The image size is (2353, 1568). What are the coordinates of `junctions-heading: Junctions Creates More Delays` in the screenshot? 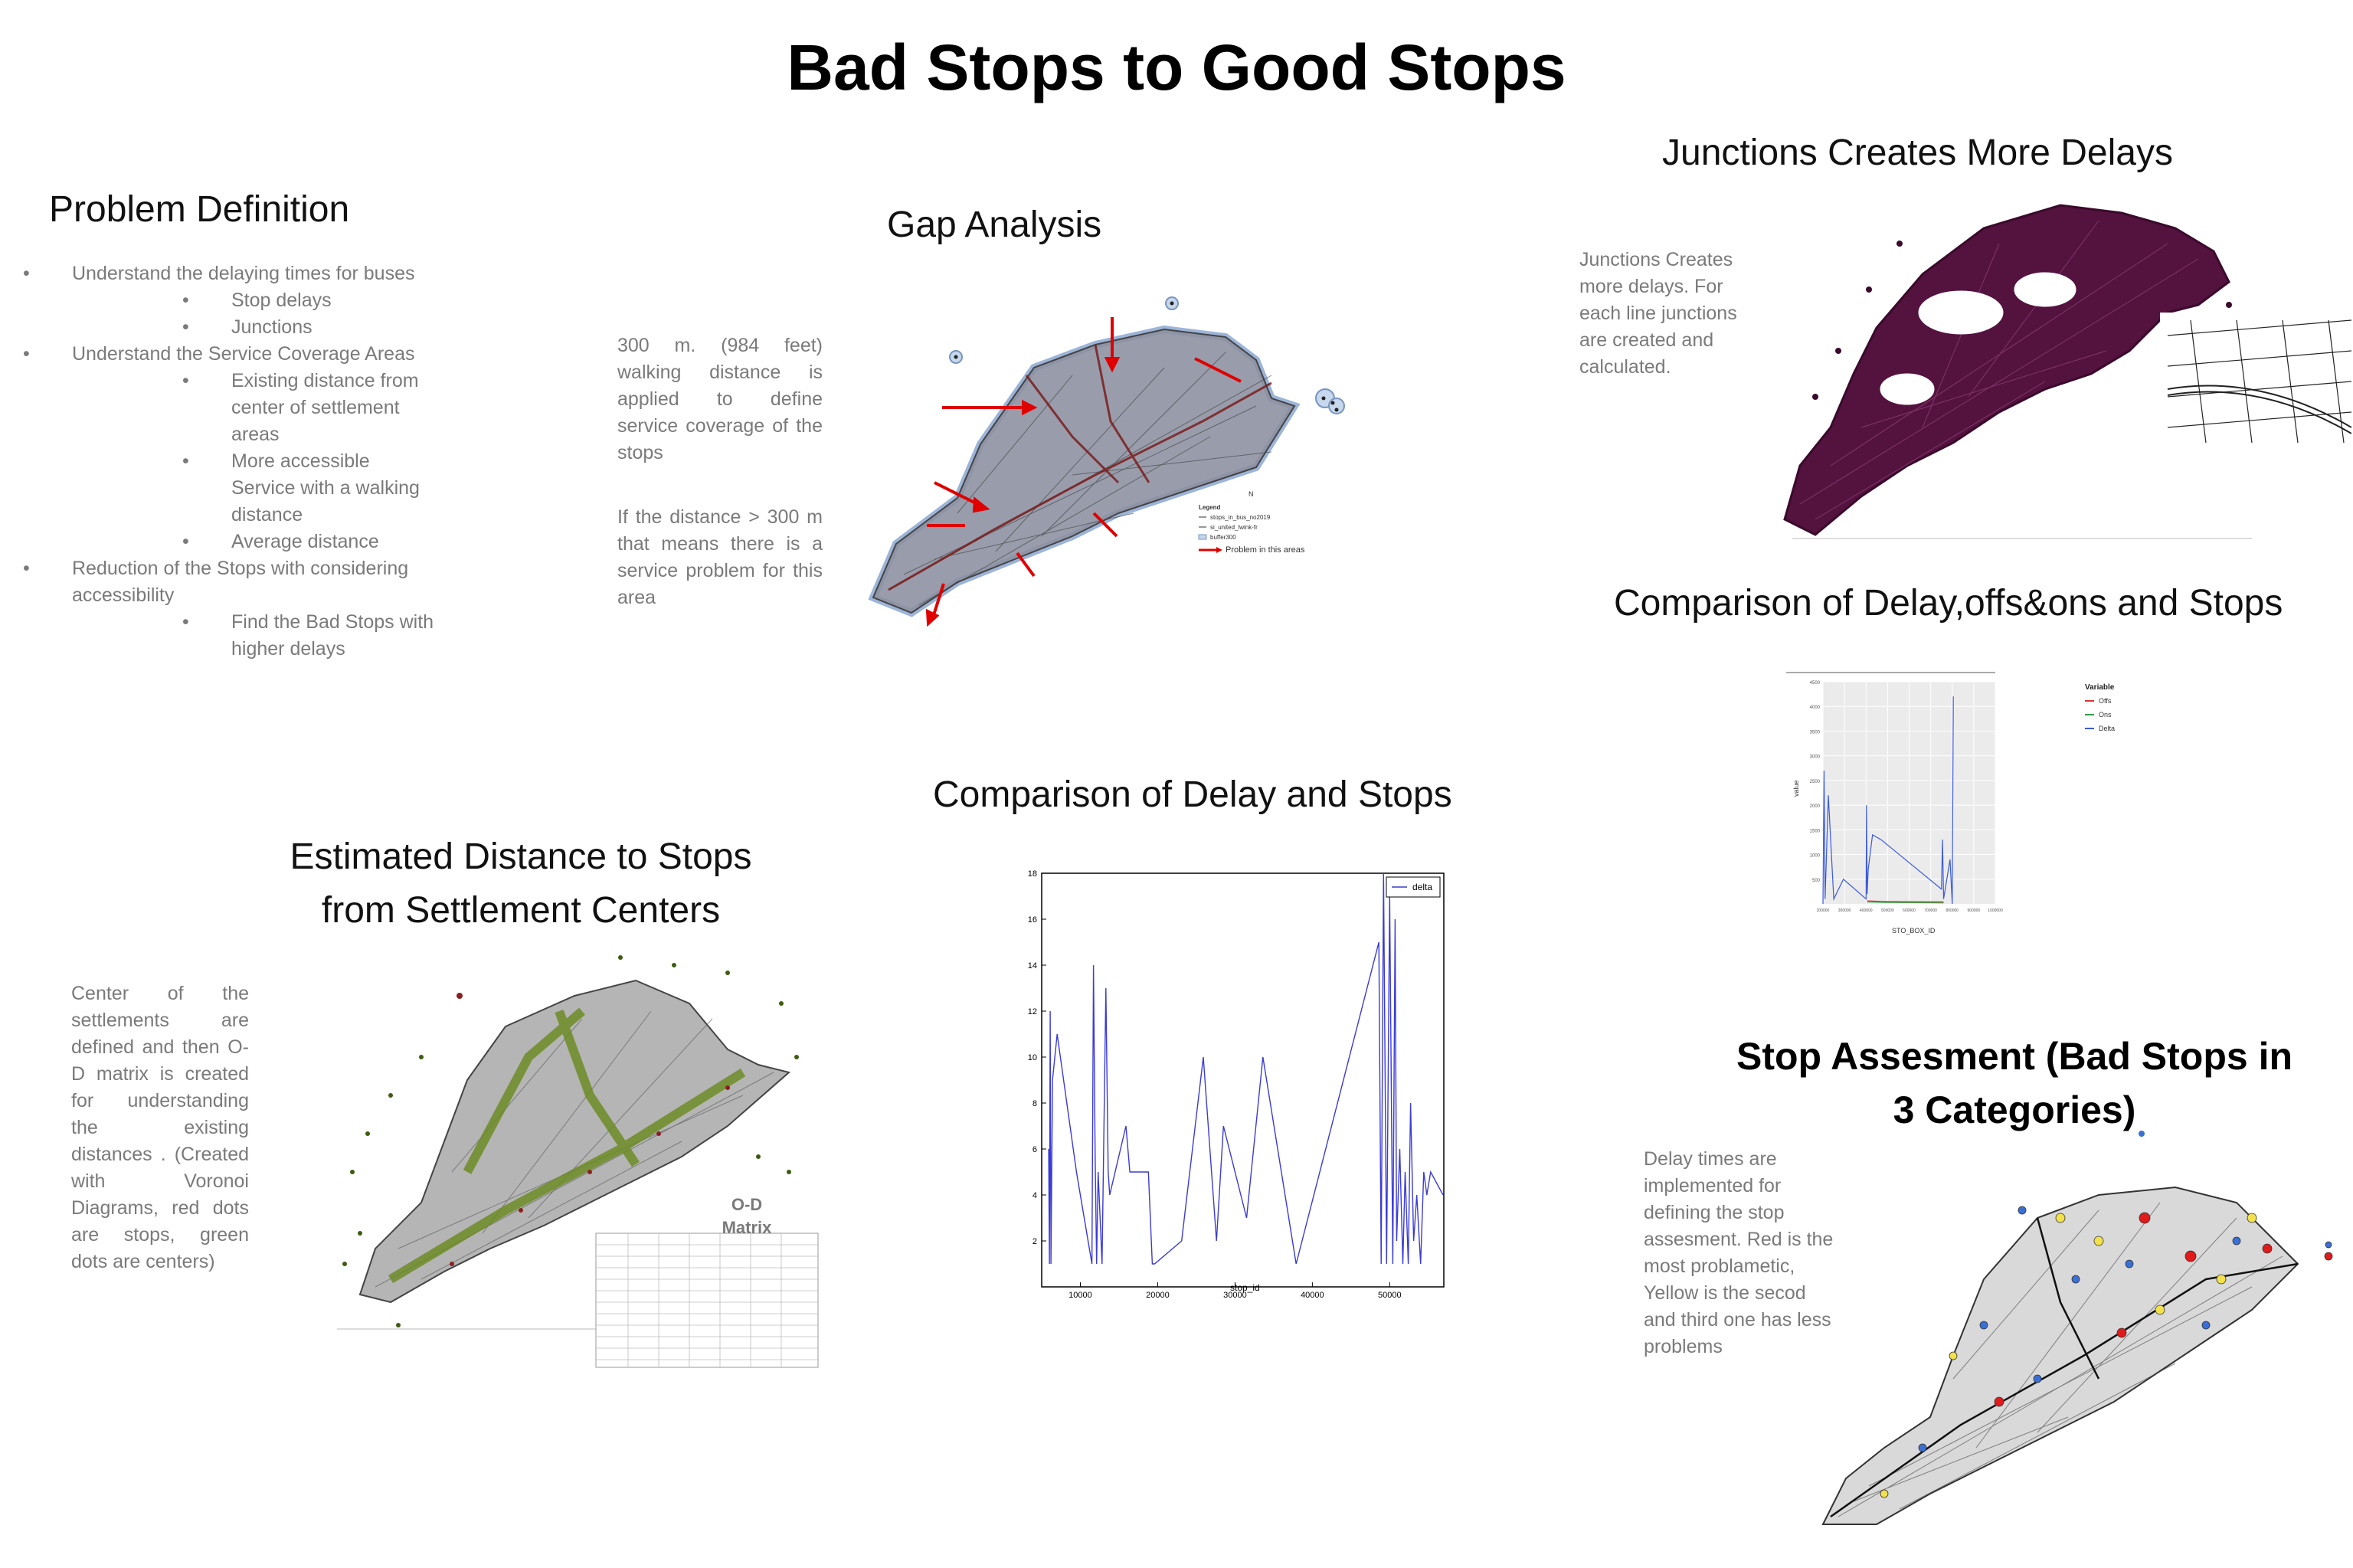 It's located at (1918, 153).